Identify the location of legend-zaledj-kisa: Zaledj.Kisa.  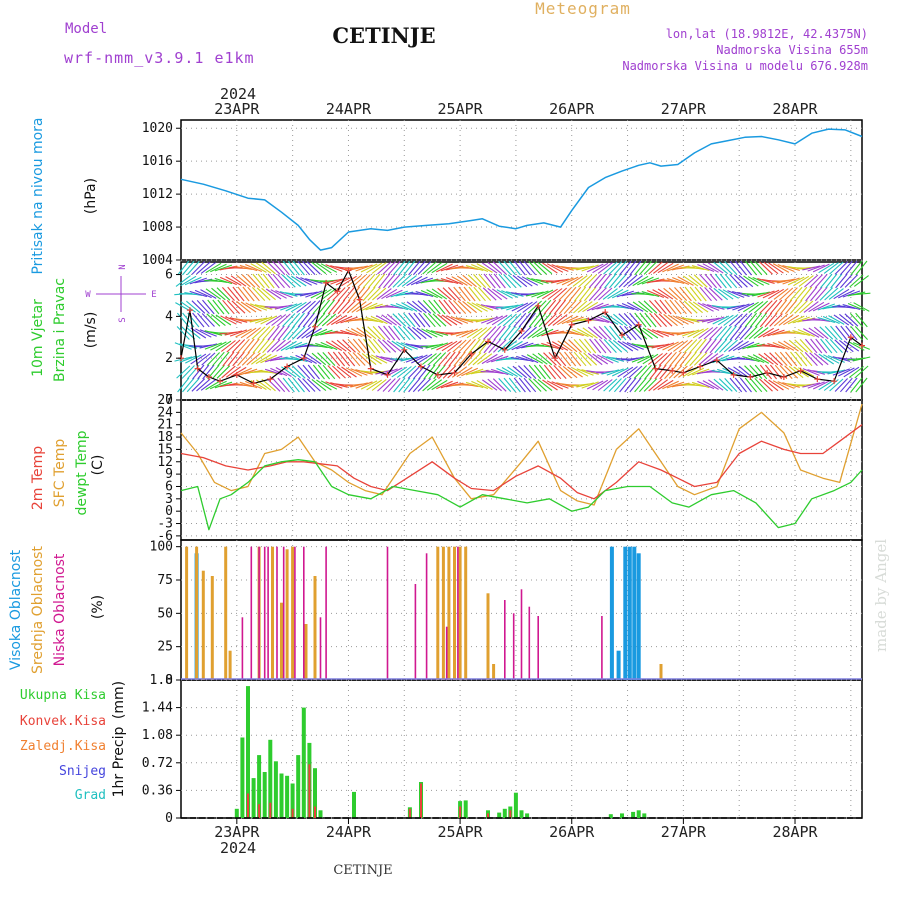
(63, 746).